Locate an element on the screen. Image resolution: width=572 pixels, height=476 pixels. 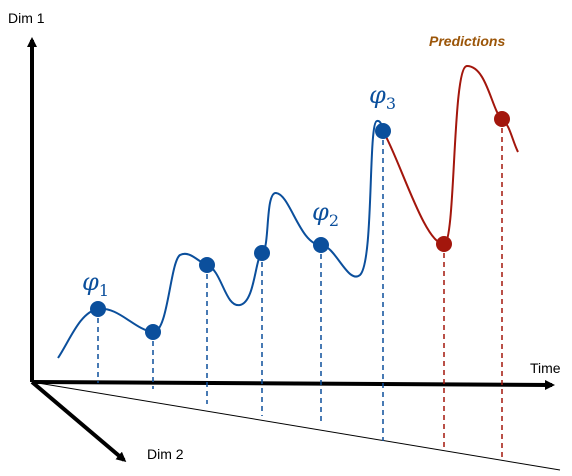
dim2-axis is located at coordinates (78, 421).